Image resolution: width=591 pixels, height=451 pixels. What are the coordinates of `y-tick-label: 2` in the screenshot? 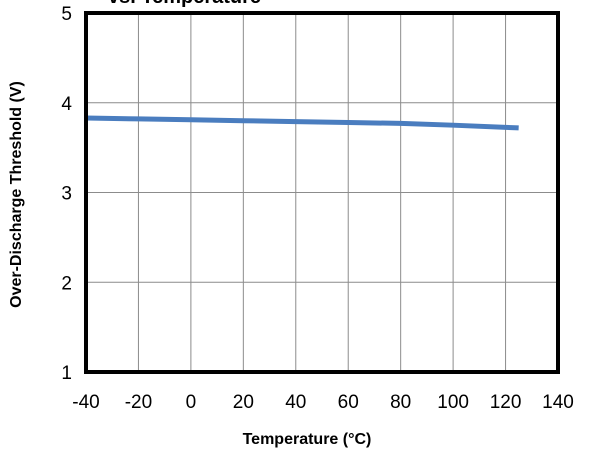 It's located at (66, 283).